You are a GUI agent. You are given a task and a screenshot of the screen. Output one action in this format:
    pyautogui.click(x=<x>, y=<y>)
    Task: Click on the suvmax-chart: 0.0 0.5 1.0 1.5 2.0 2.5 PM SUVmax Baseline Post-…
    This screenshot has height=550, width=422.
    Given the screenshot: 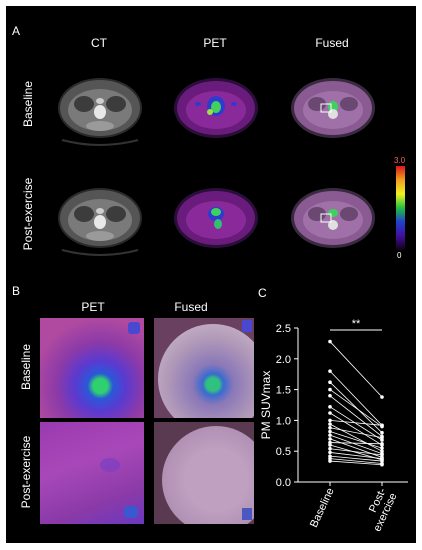 What is the action you would take?
    pyautogui.click(x=333, y=426)
    